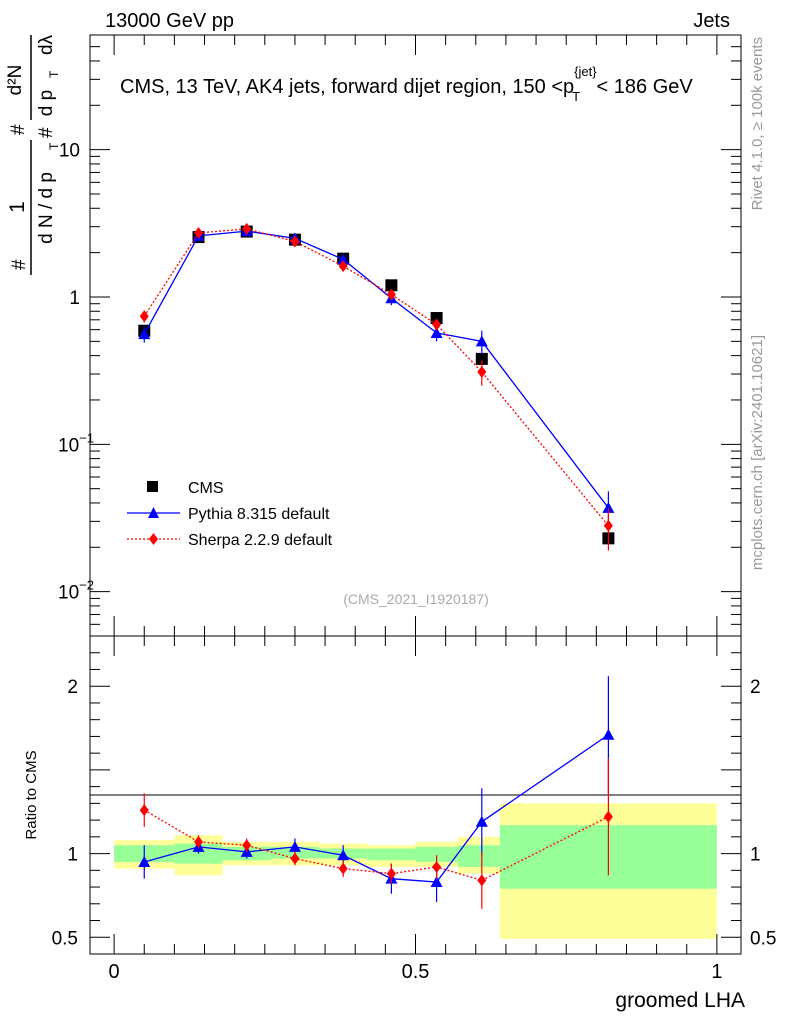  What do you see at coordinates (153, 539) in the screenshot?
I see `legend-marker-sherpa` at bounding box center [153, 539].